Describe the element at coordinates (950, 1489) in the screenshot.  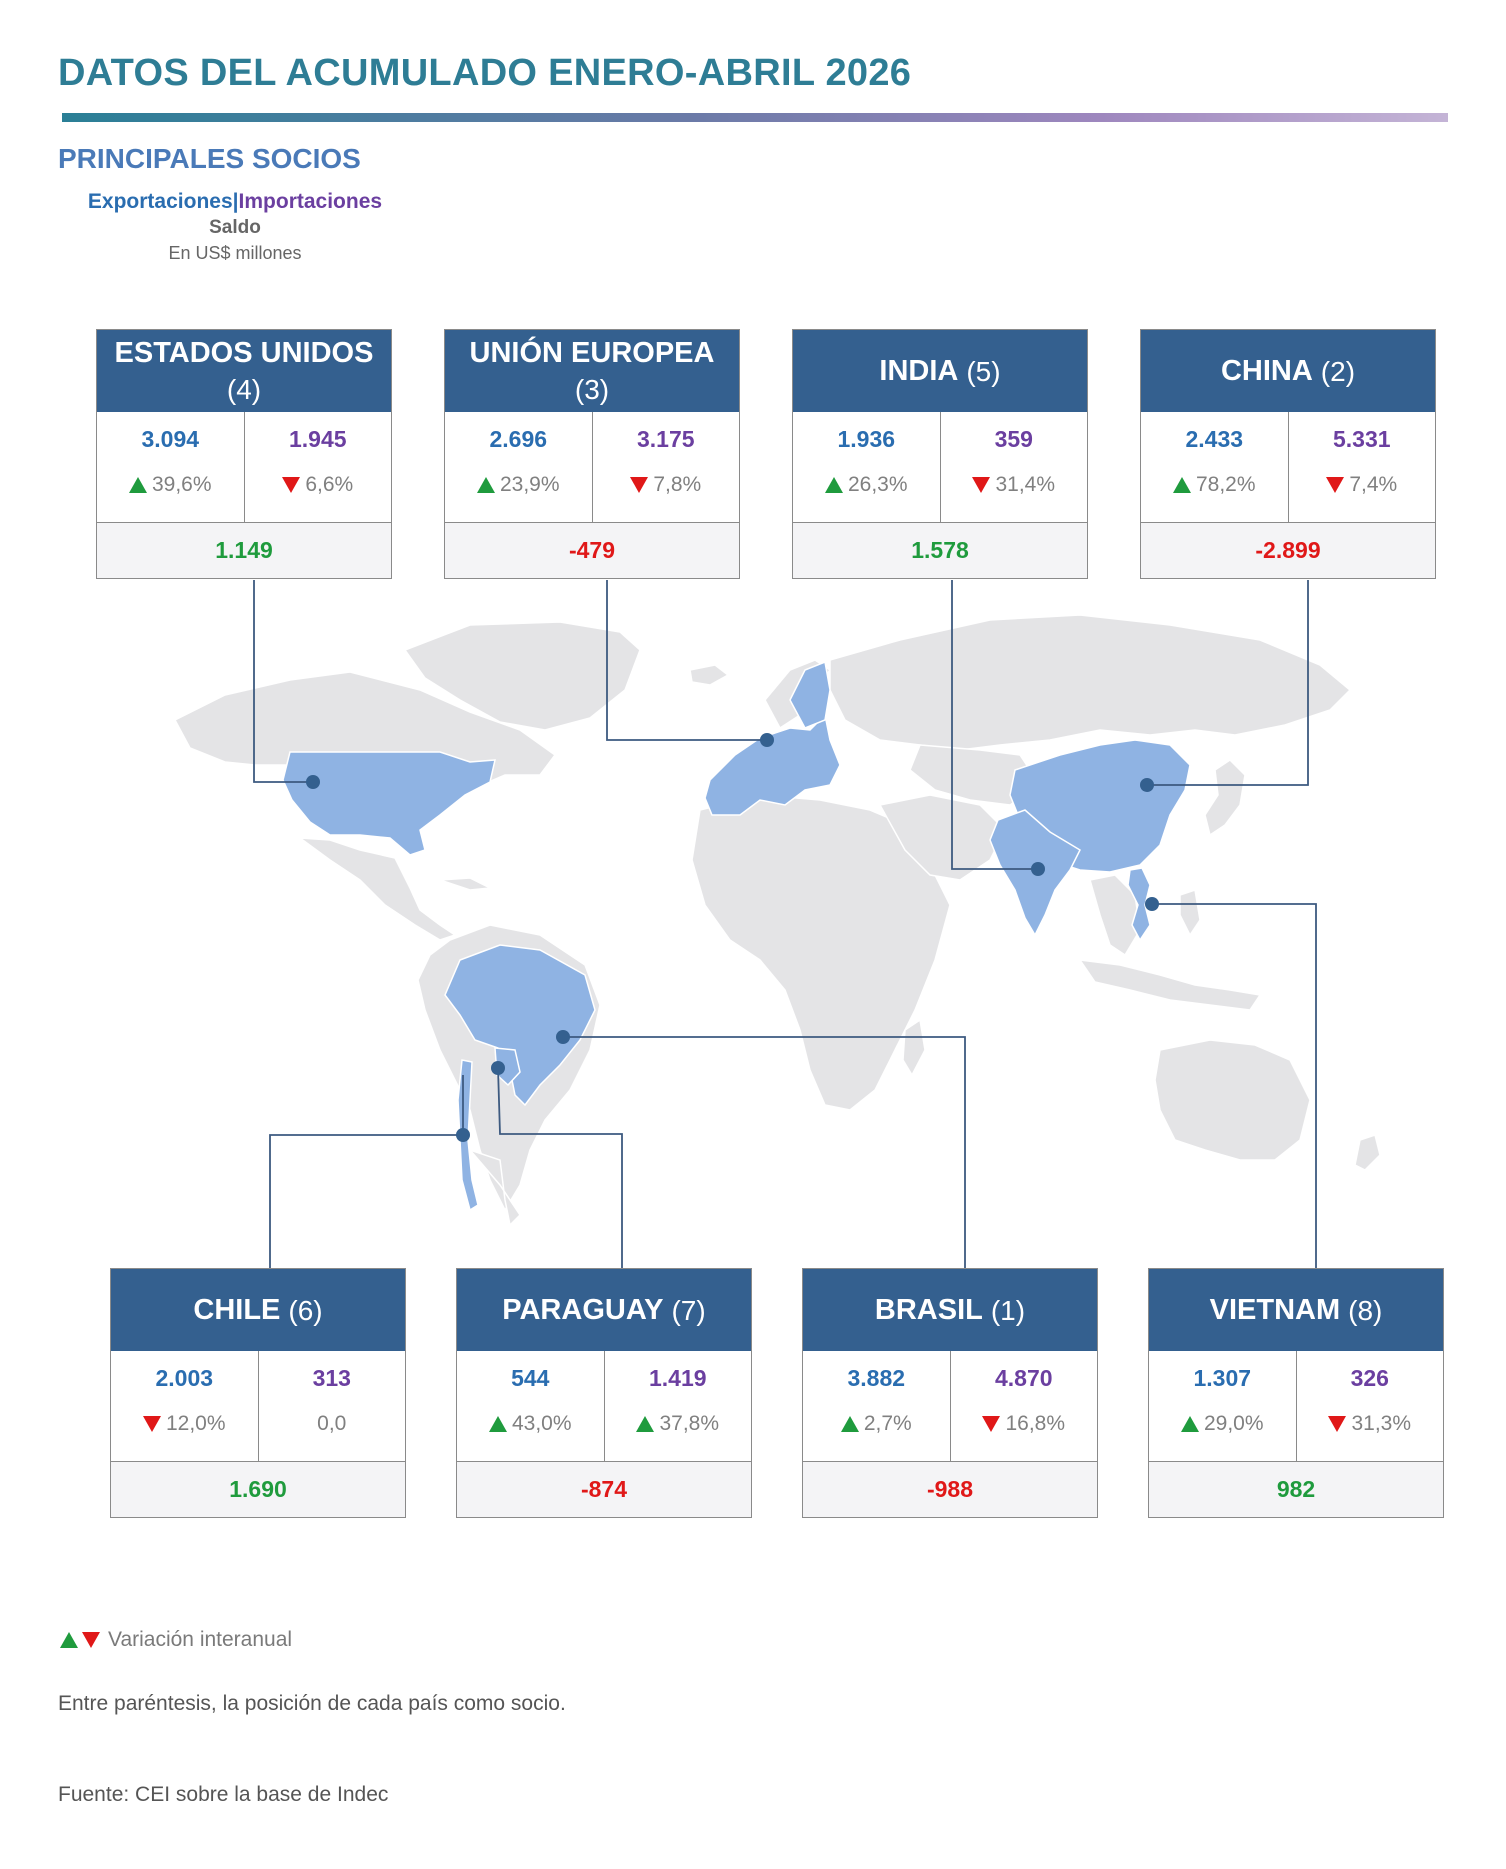
I see `balance-value: -988` at that location.